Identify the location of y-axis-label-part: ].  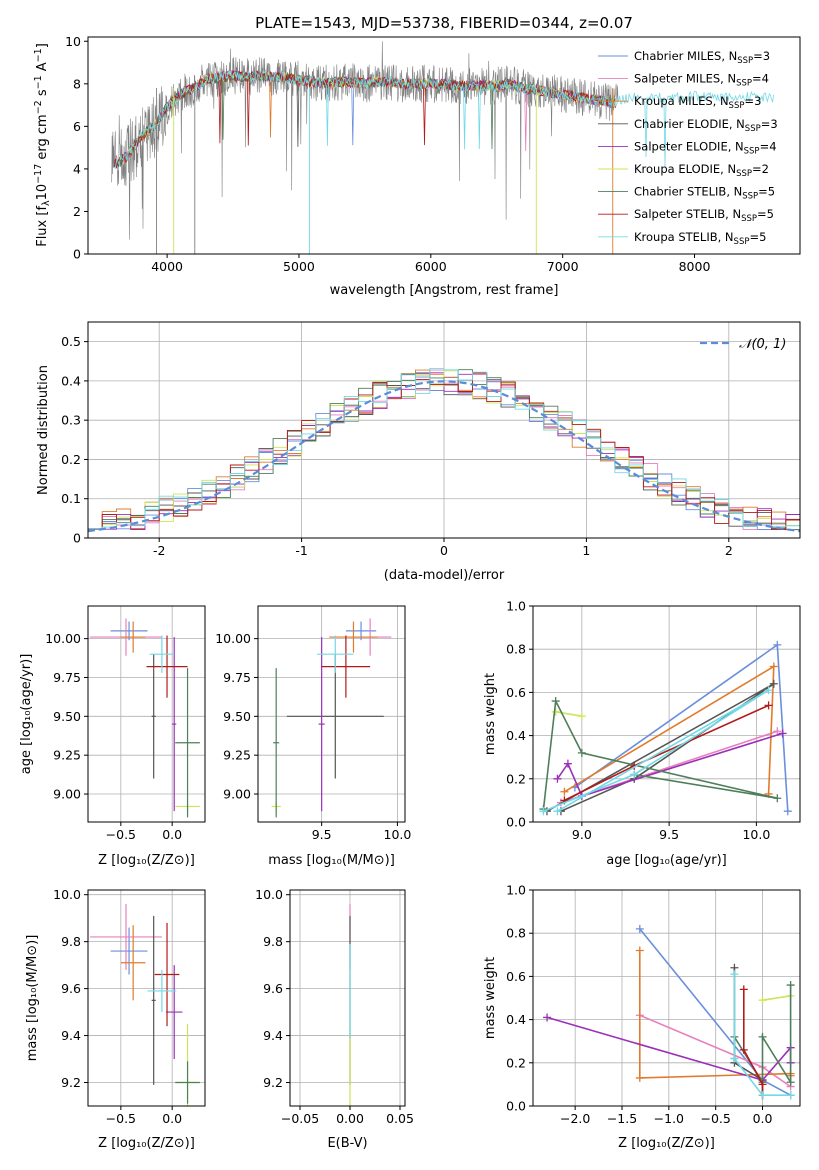
(42, 45).